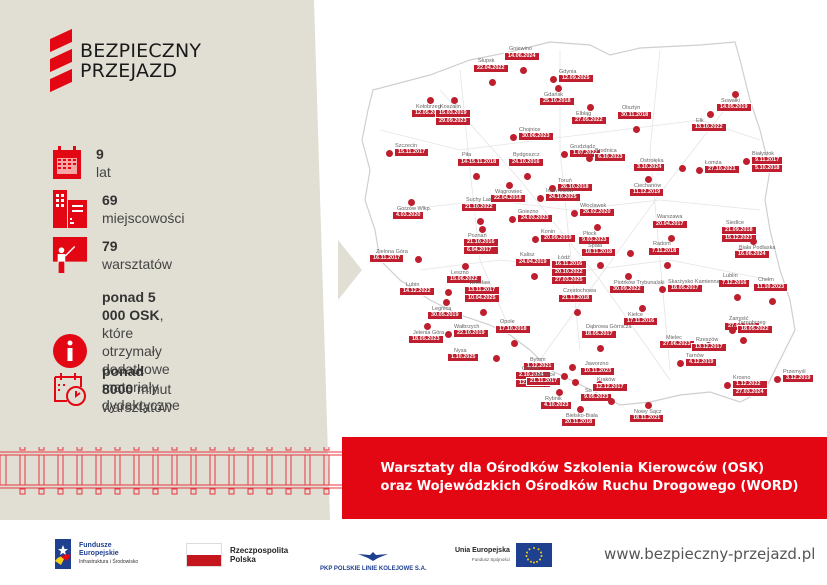  Describe the element at coordinates (386, 258) in the screenshot. I see `date-group: 16.11.2017` at that location.